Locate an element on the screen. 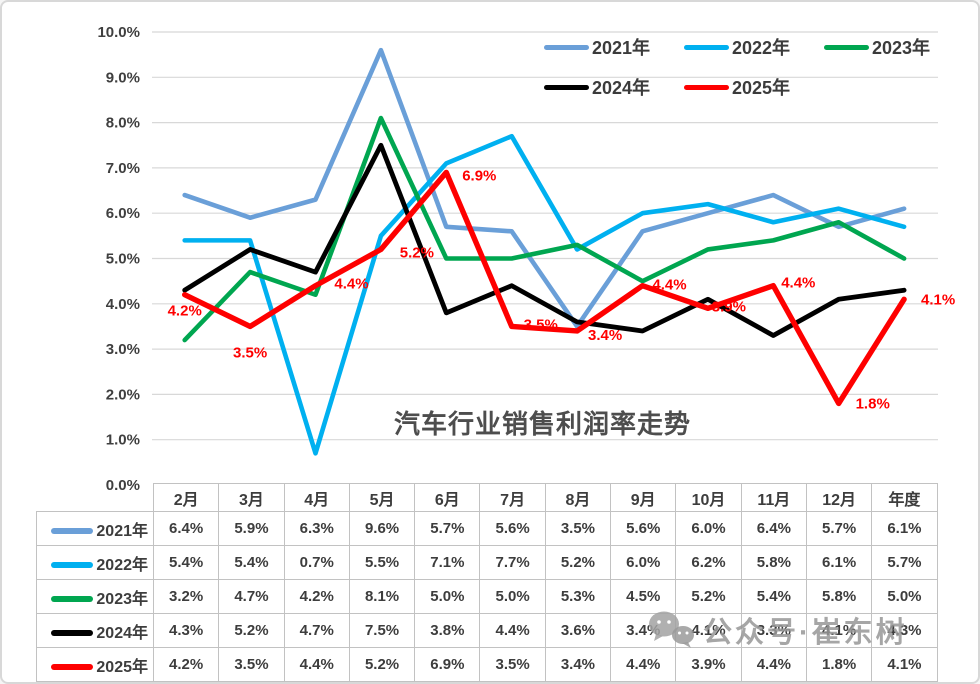 The width and height of the screenshot is (980, 684). y-axis-tick-label: 5.0% is located at coordinates (123, 259).